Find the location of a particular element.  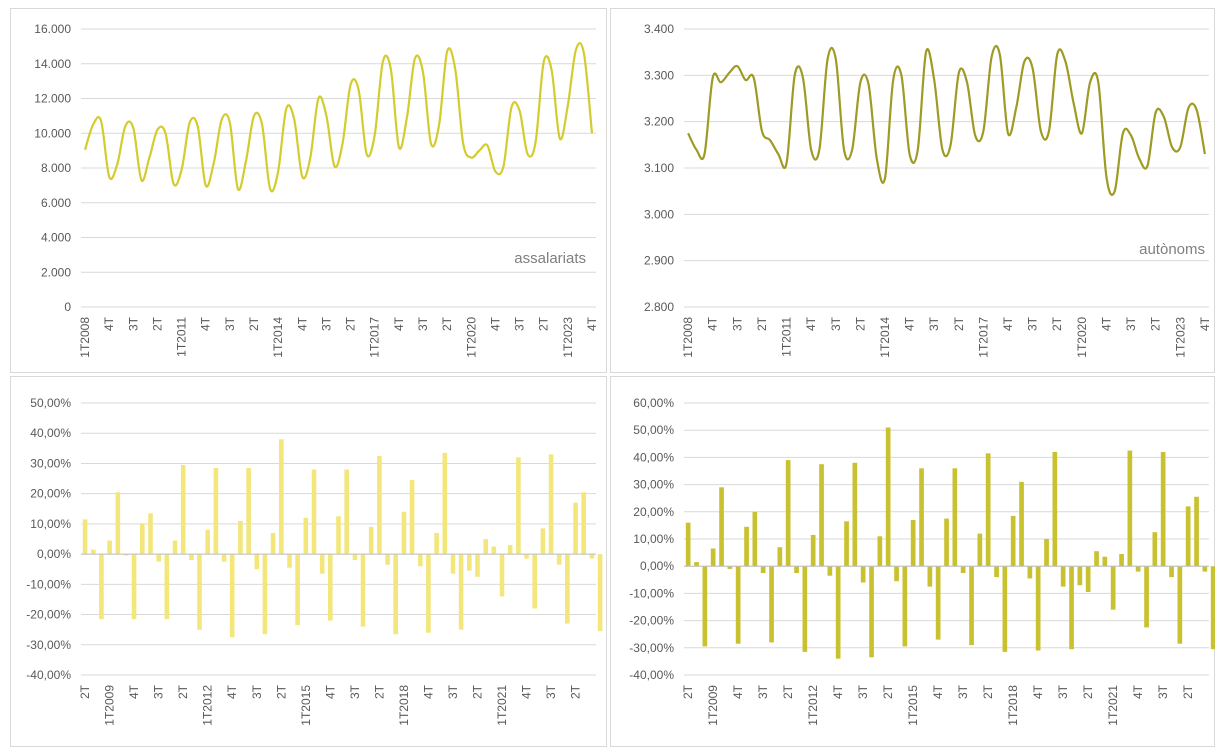

series-annotation: assalariats is located at coordinates (550, 258).